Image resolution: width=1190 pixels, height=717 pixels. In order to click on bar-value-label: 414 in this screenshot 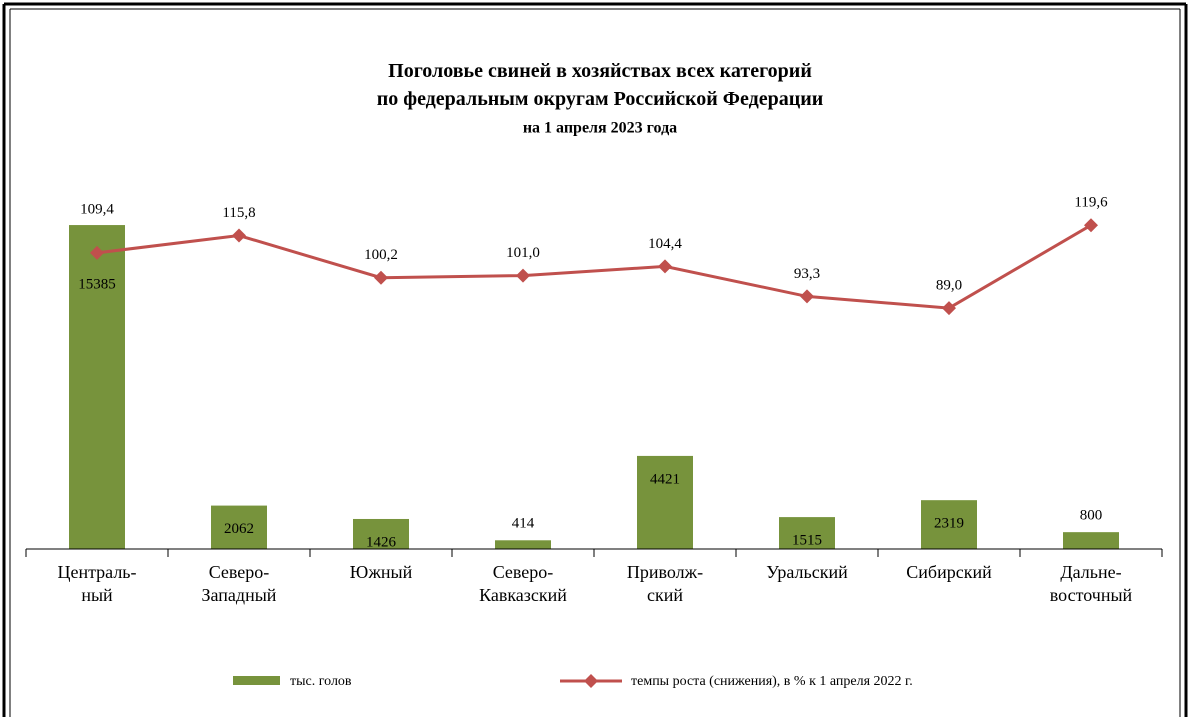, I will do `click(523, 524)`.